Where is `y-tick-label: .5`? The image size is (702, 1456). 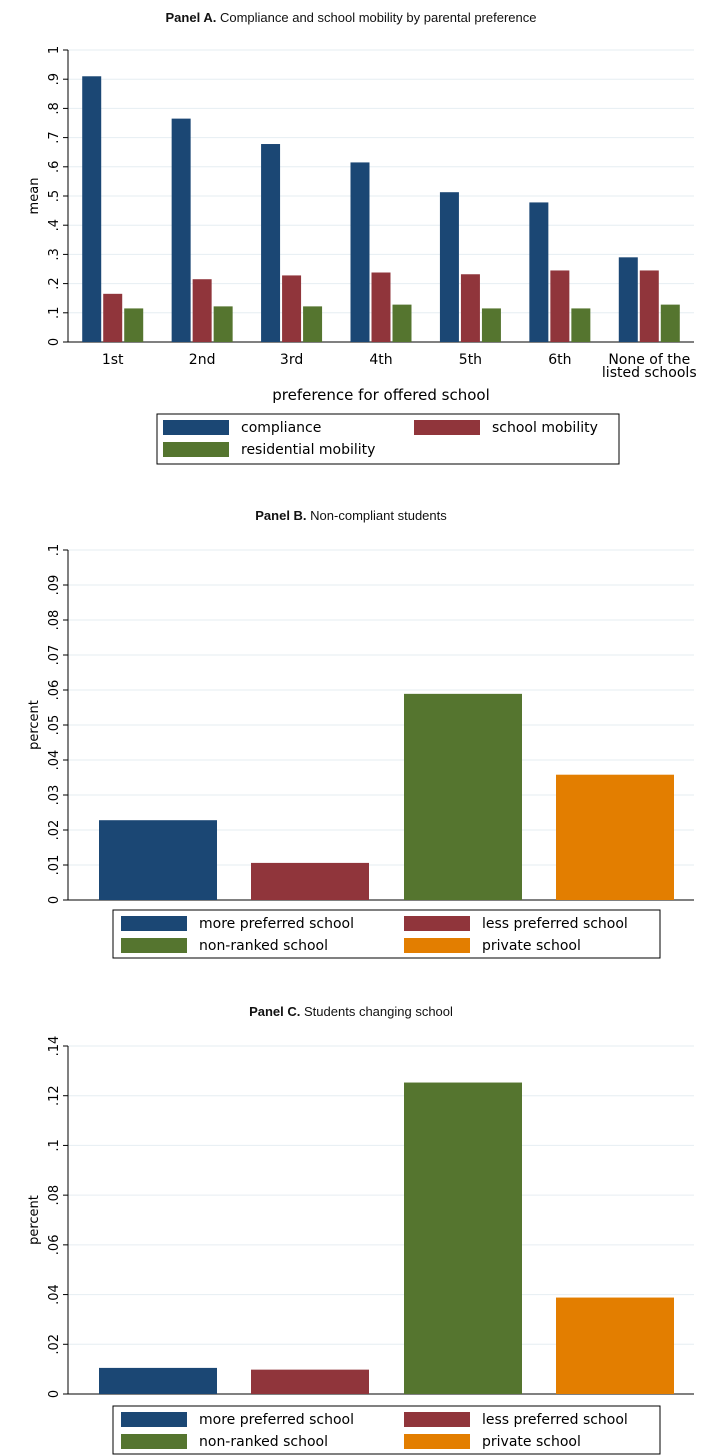 y-tick-label: .5 is located at coordinates (54, 196).